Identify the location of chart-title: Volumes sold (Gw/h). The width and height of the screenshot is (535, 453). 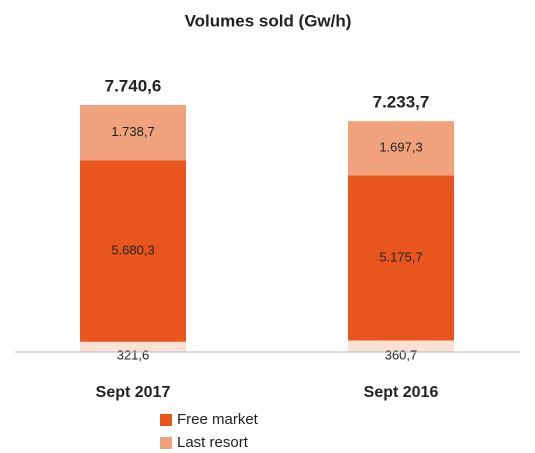
(268, 20).